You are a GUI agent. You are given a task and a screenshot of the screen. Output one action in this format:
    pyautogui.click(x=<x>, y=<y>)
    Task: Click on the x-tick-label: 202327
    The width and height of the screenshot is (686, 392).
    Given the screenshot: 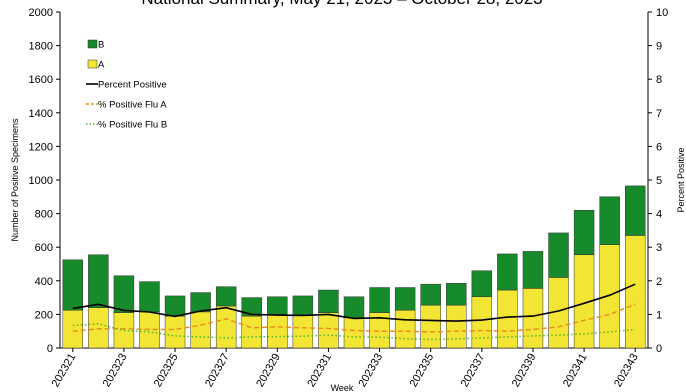 What is the action you would take?
    pyautogui.click(x=217, y=371)
    